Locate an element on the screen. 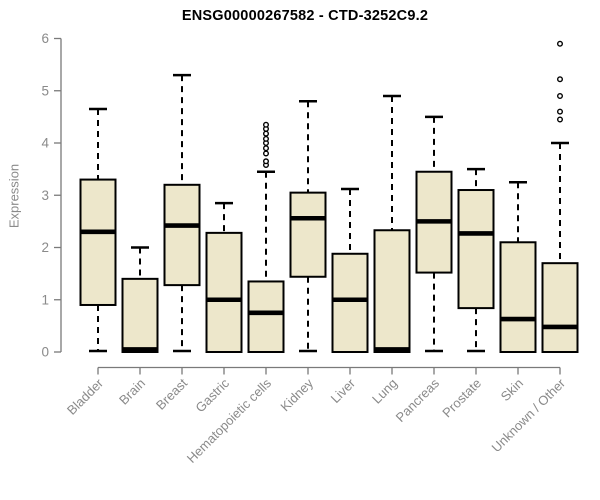  y-tick-label: 0 is located at coordinates (45, 352).